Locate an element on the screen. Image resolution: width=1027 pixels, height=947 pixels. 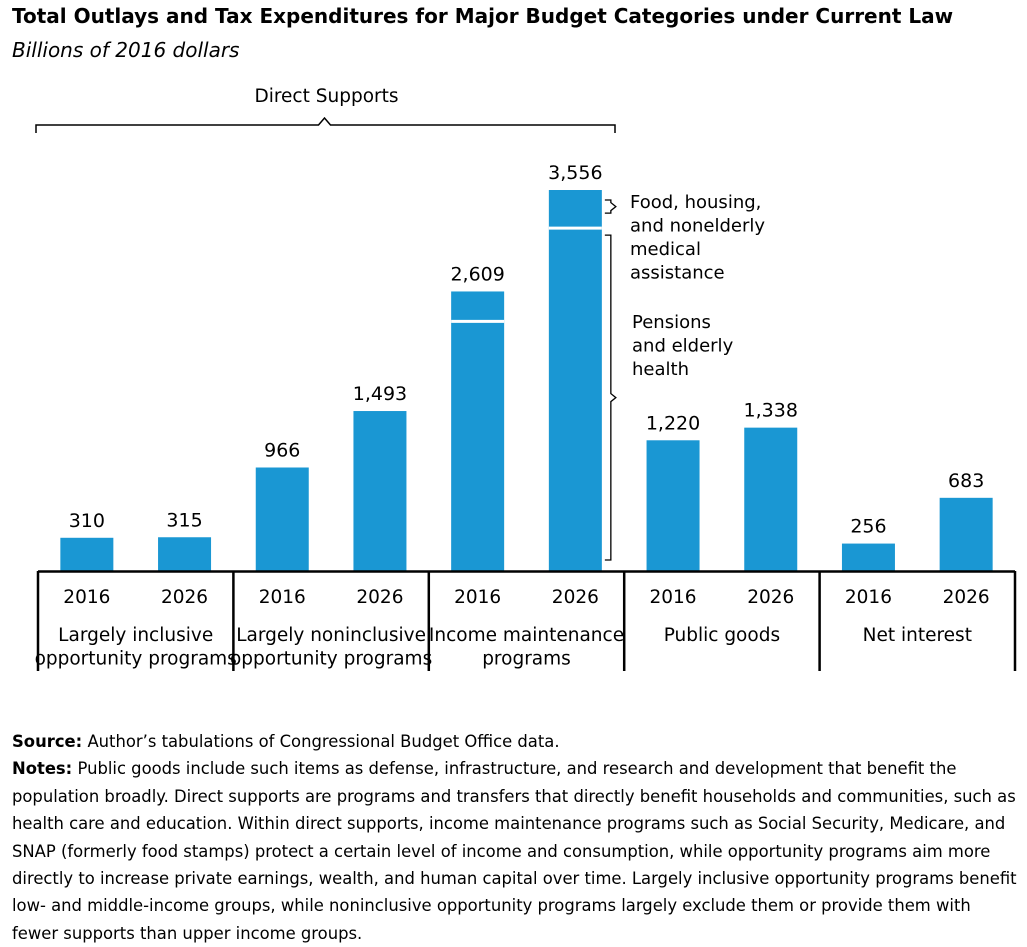
group-label: Largely inclusive is located at coordinates (135, 635).